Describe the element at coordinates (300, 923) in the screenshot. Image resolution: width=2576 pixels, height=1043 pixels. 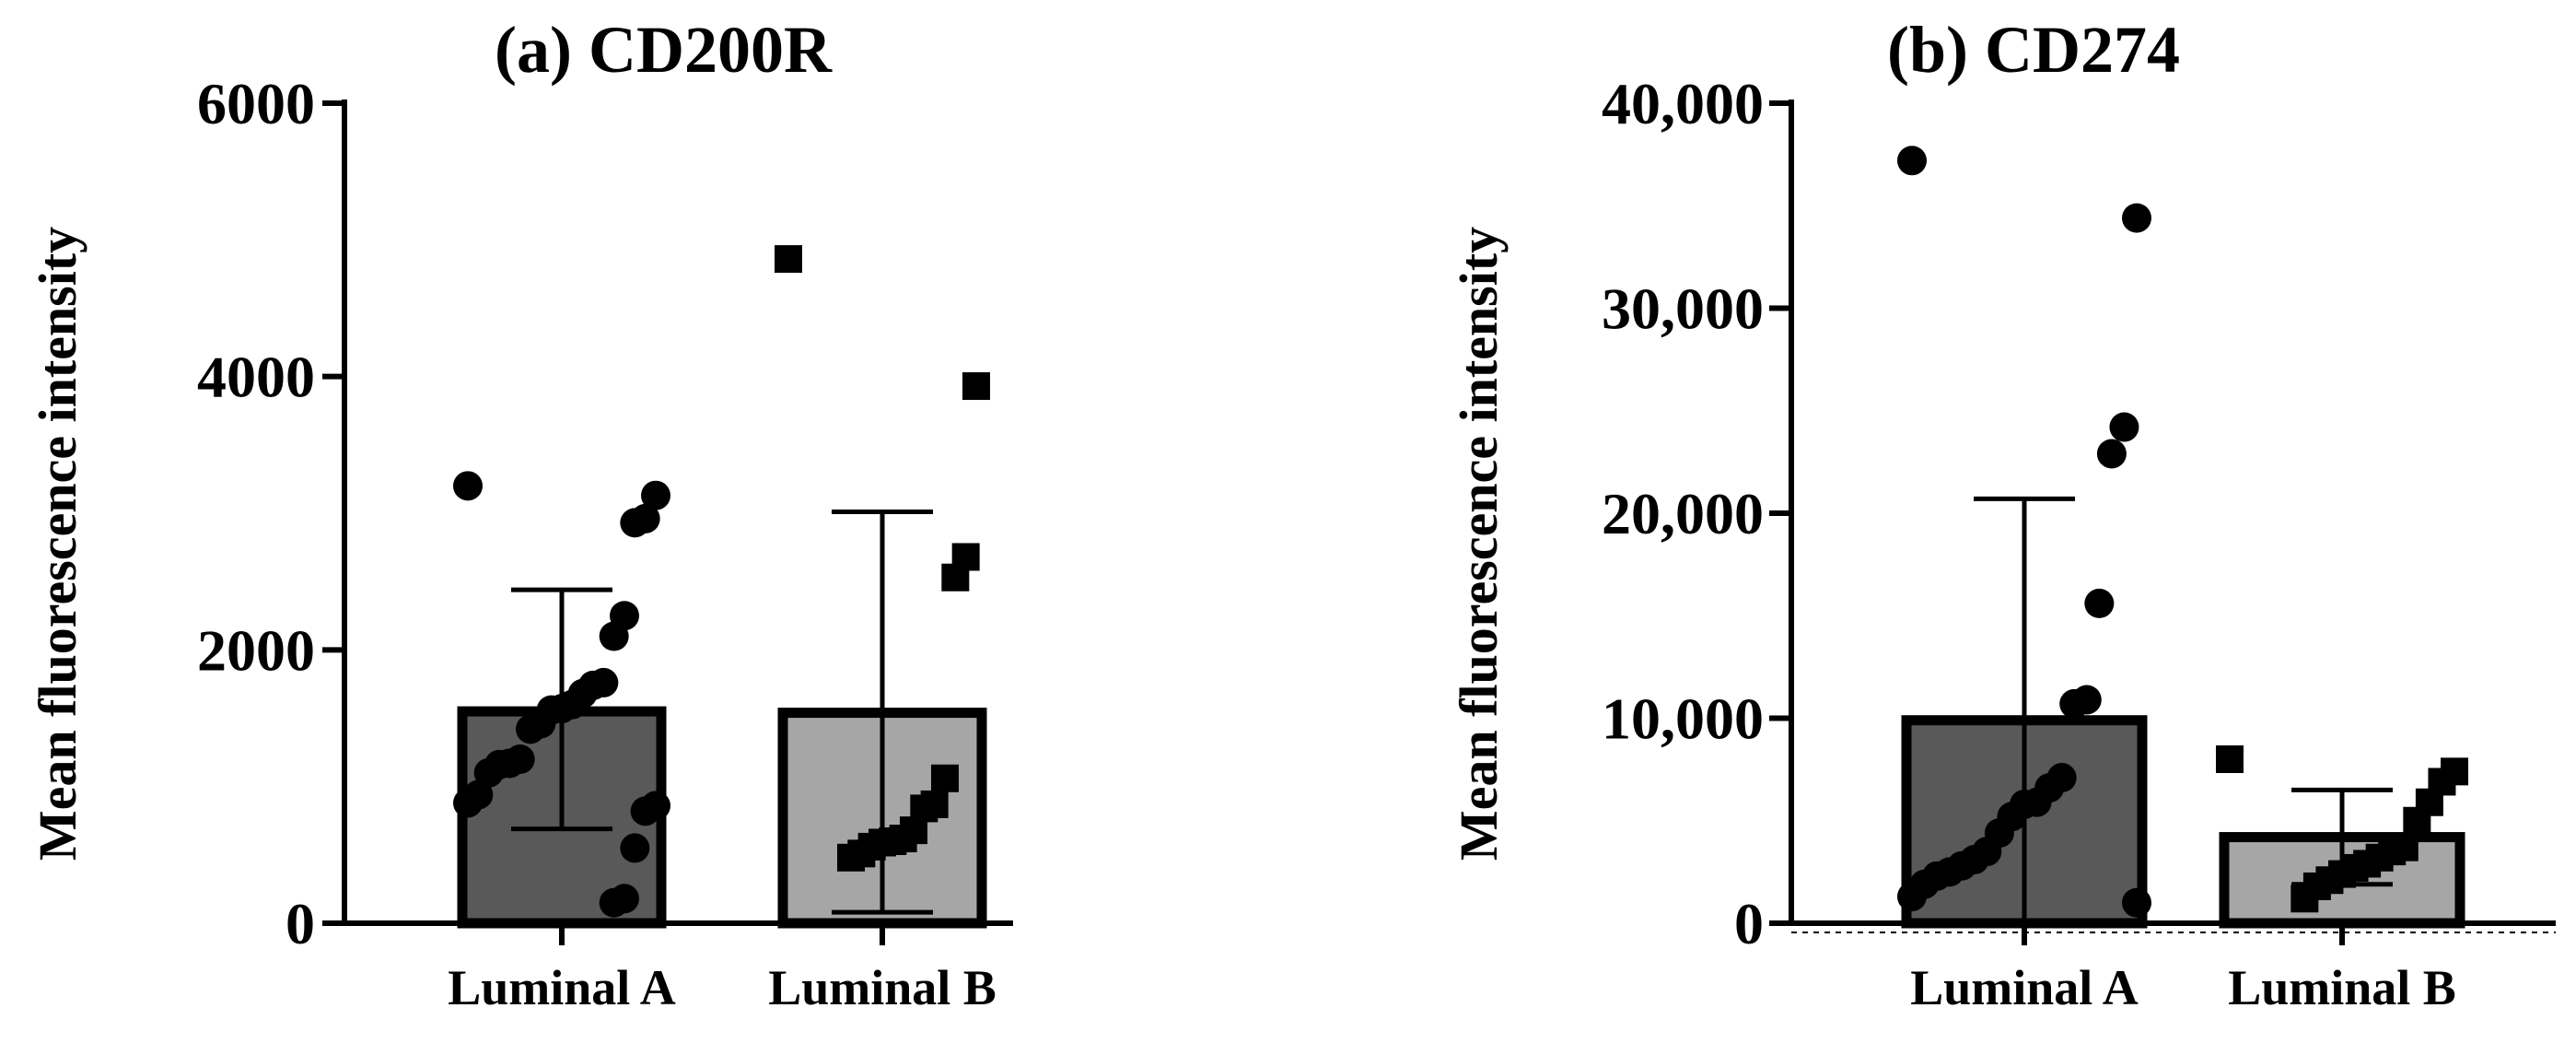
I see `y-tick-label-0-0: 0` at that location.